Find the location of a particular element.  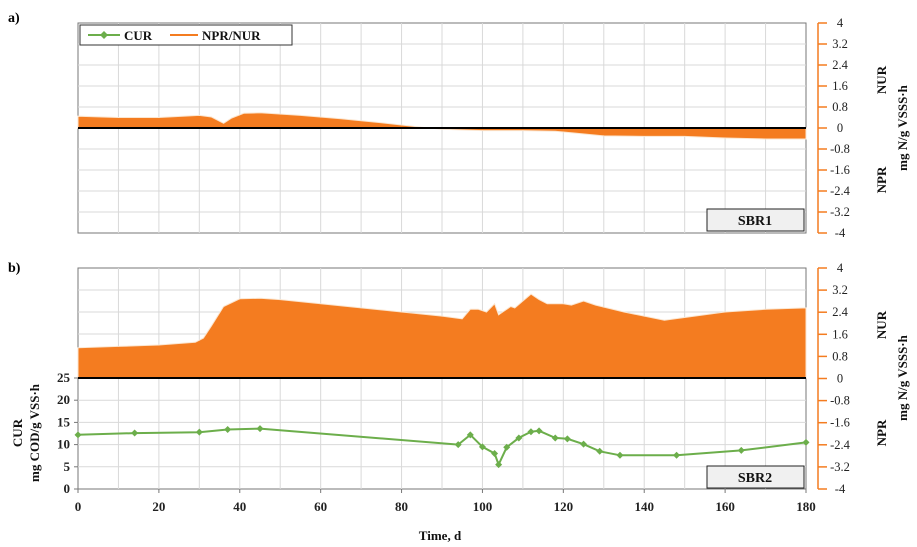

cur-series-line is located at coordinates (442, 447).